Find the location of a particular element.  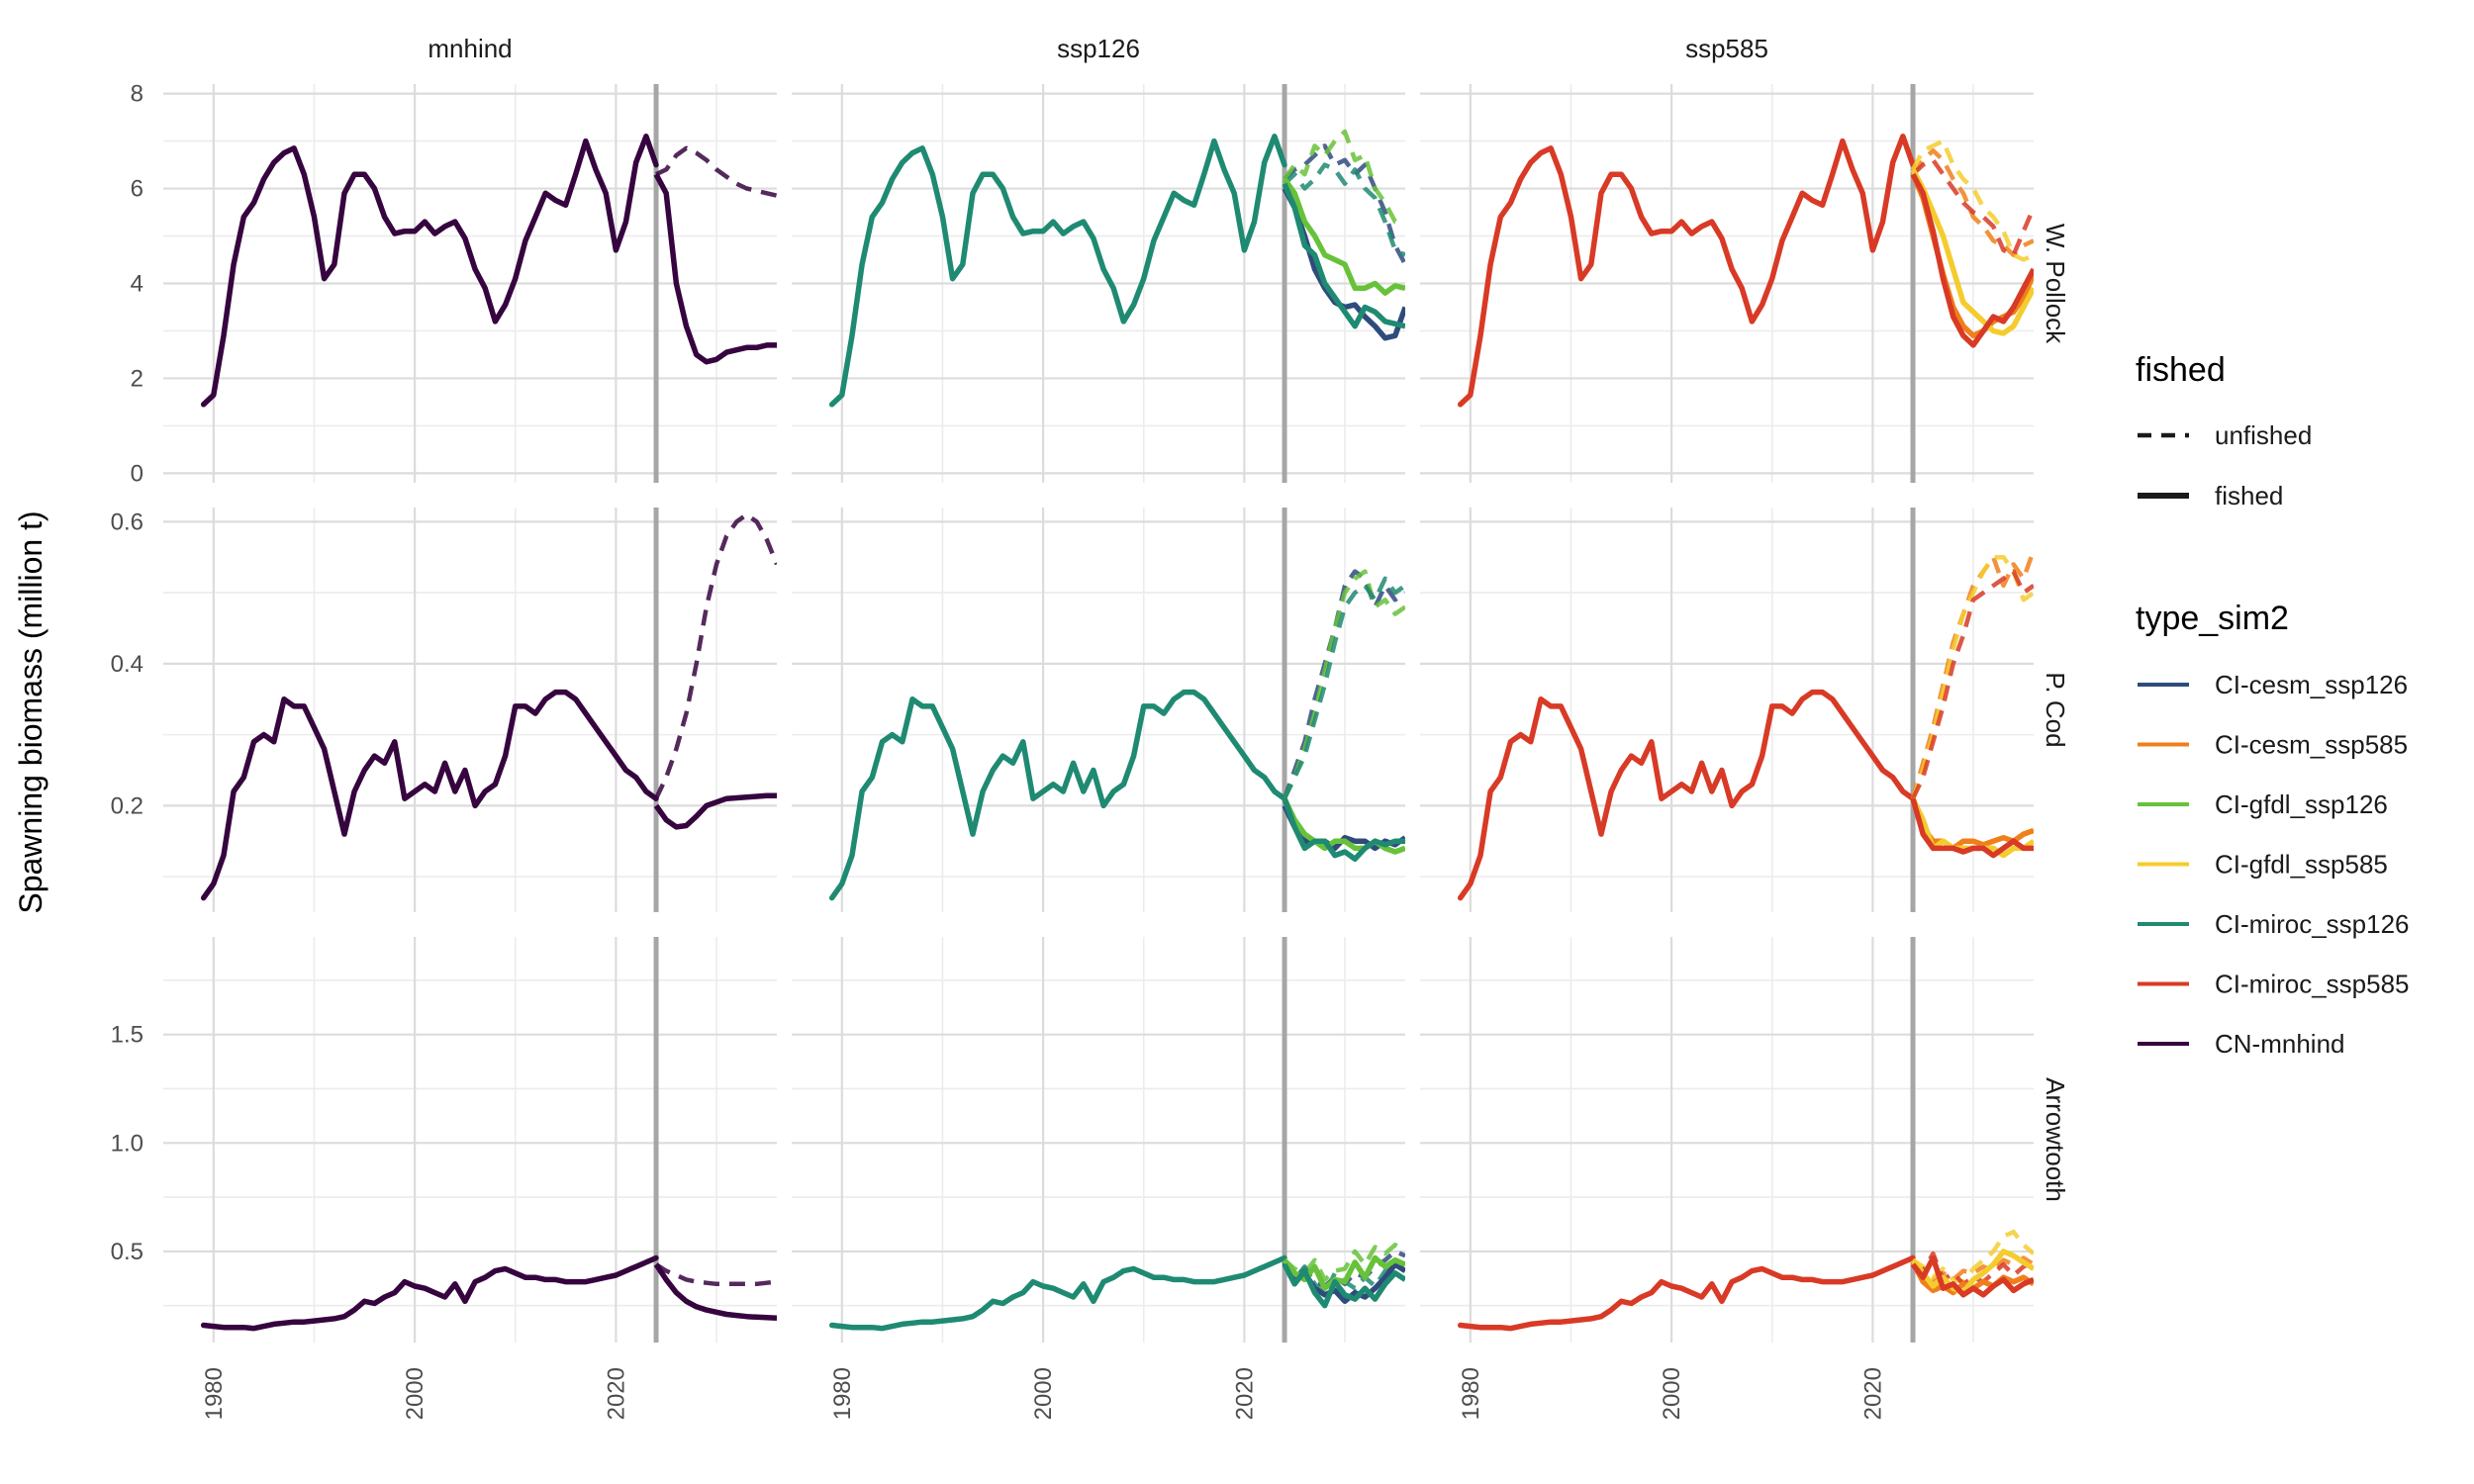

legend-label-CI-cesm_ssp126: CI-cesm_ssp126 is located at coordinates (2312, 684).